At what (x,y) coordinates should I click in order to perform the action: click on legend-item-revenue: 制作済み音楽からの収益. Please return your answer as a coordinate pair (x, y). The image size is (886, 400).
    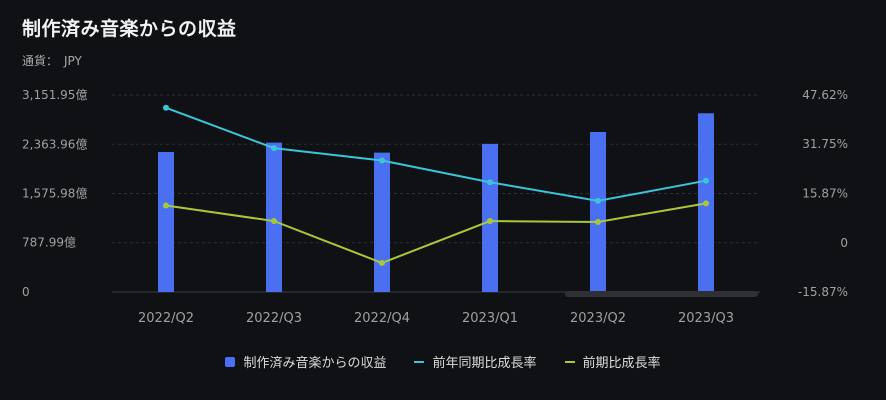
    Looking at the image, I should click on (305, 361).